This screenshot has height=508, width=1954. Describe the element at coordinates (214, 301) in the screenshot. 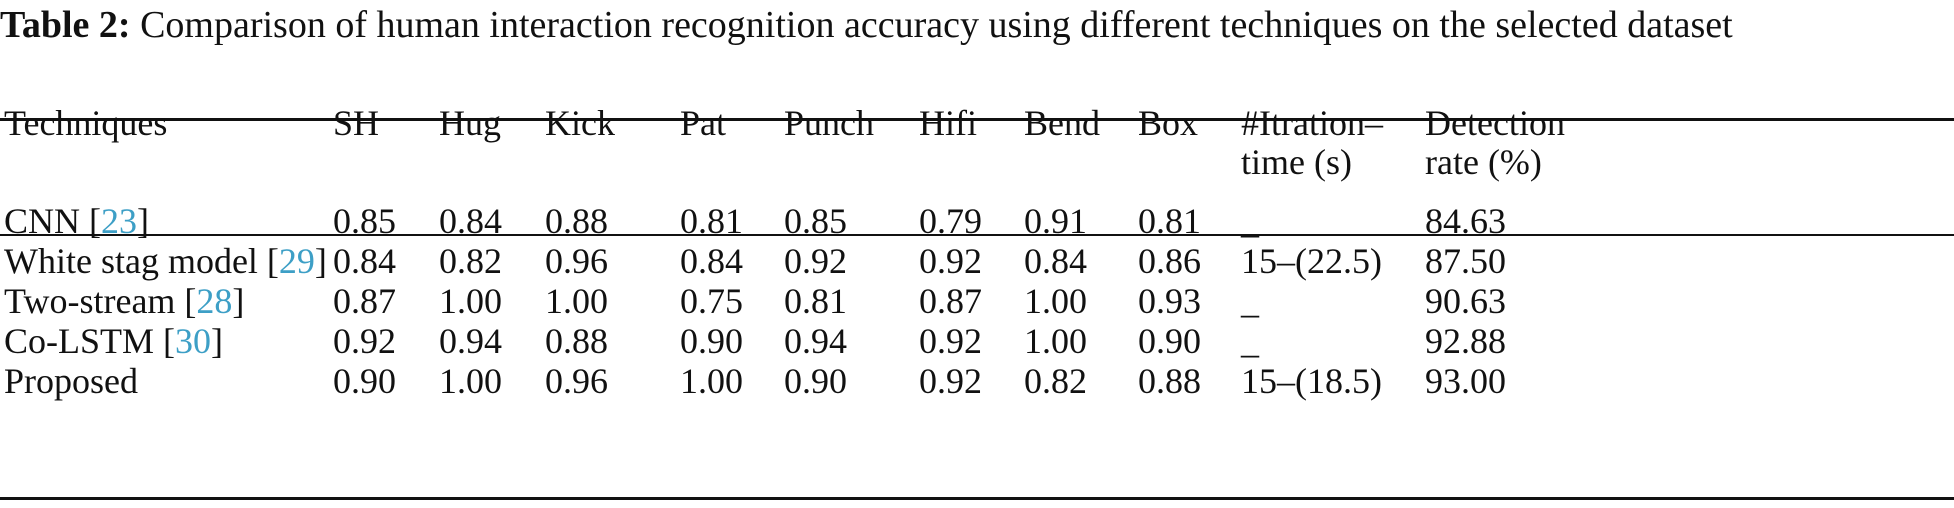

I see `citation-link: 28` at that location.